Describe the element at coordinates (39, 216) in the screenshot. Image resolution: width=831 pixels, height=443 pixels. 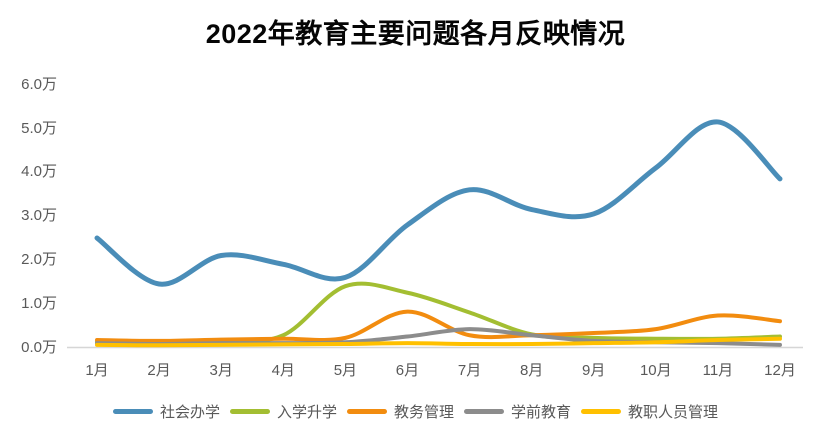
I see `y-axis-tick-label: 3.0万` at that location.